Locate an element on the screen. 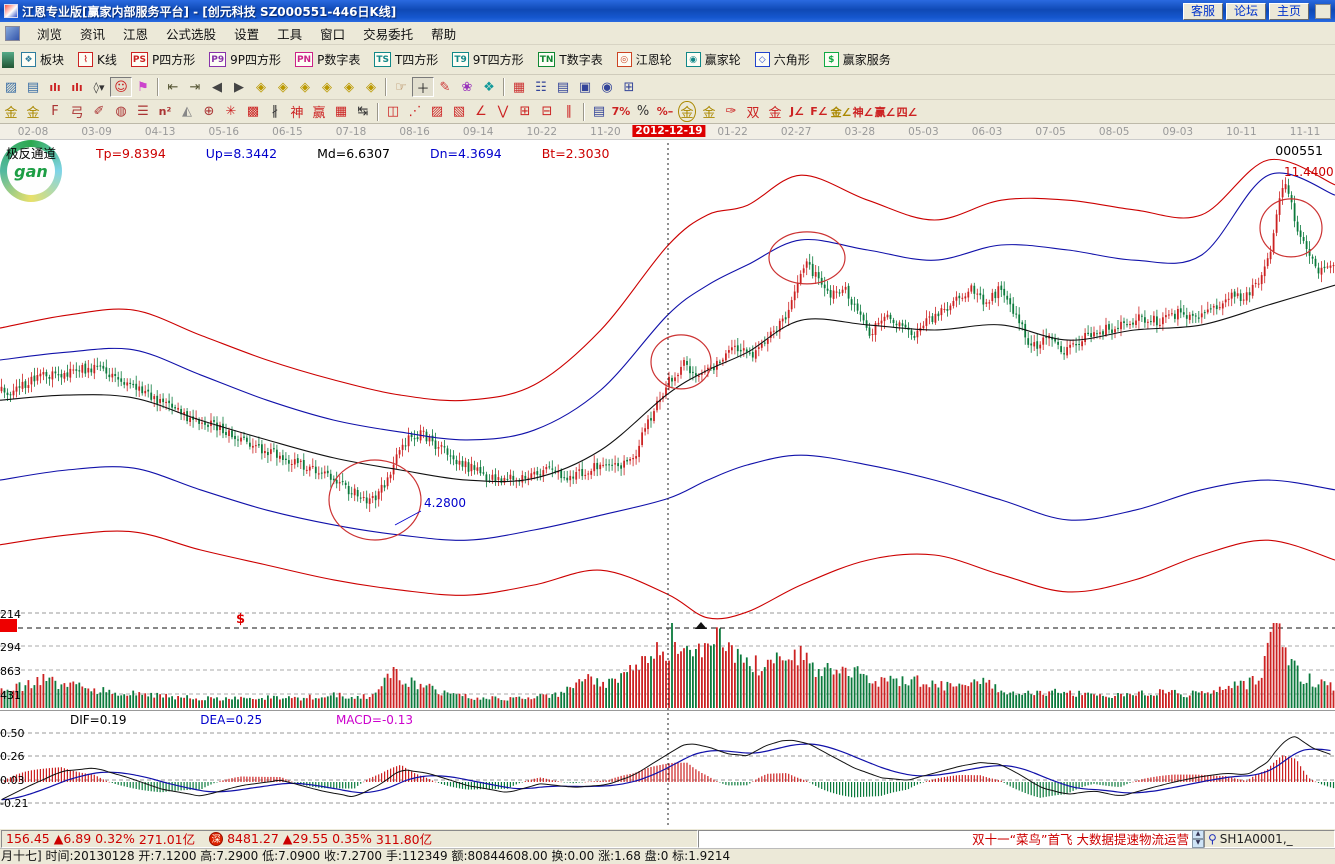  menu-item-江恩: 江恩 is located at coordinates (136, 34).